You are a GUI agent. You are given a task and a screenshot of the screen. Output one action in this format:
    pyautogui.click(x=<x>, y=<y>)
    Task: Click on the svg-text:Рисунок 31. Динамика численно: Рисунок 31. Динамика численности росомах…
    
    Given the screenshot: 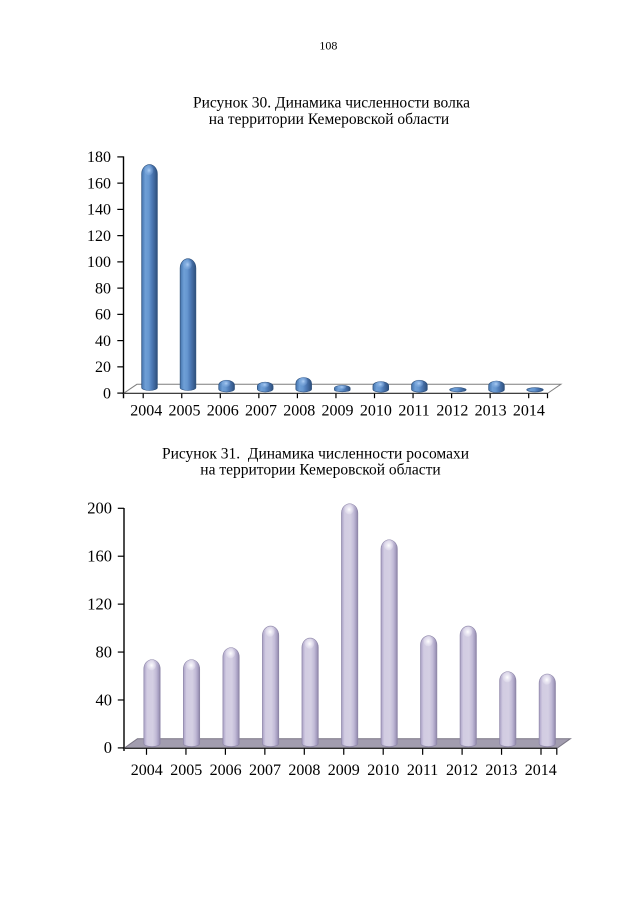 What is the action you would take?
    pyautogui.click(x=315, y=453)
    